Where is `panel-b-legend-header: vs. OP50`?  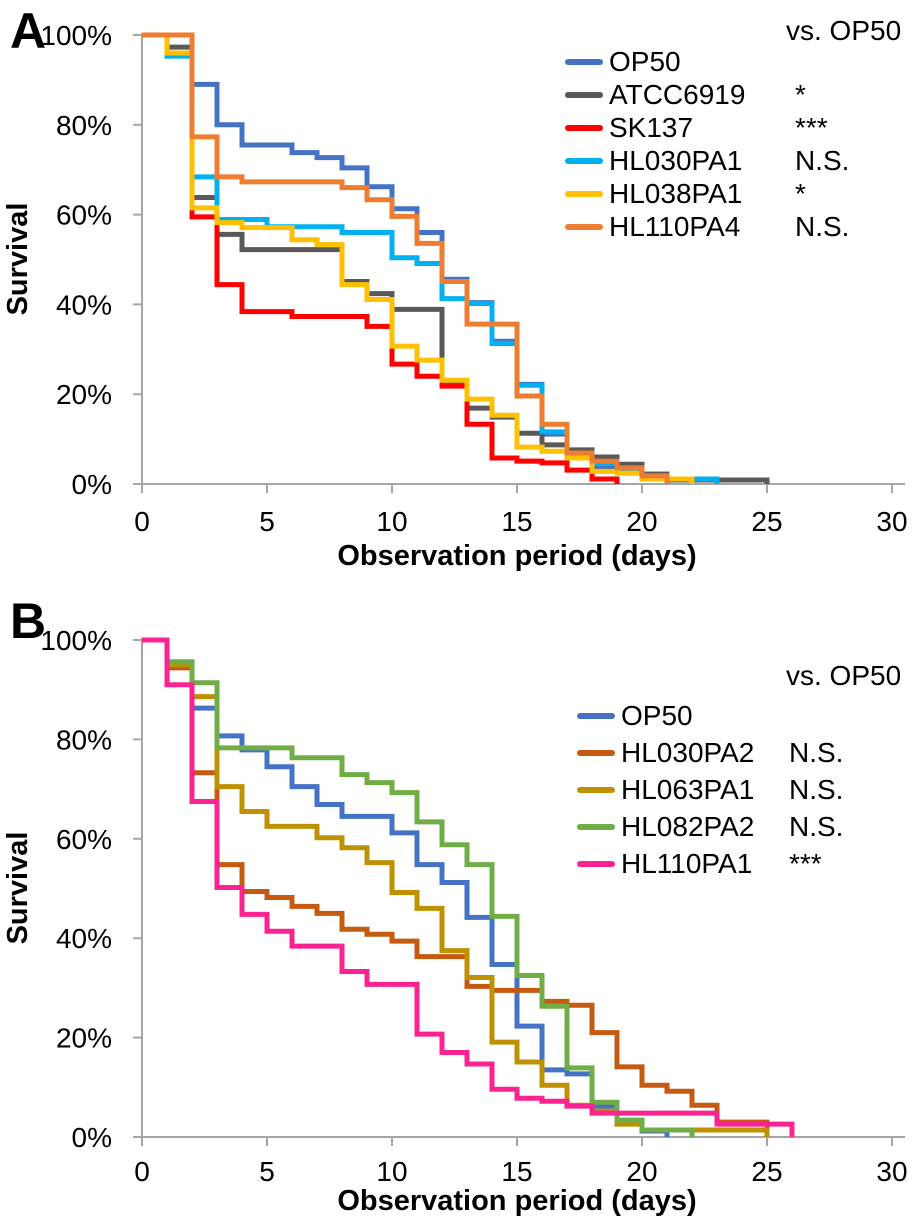
panel-b-legend-header: vs. OP50 is located at coordinates (844, 675).